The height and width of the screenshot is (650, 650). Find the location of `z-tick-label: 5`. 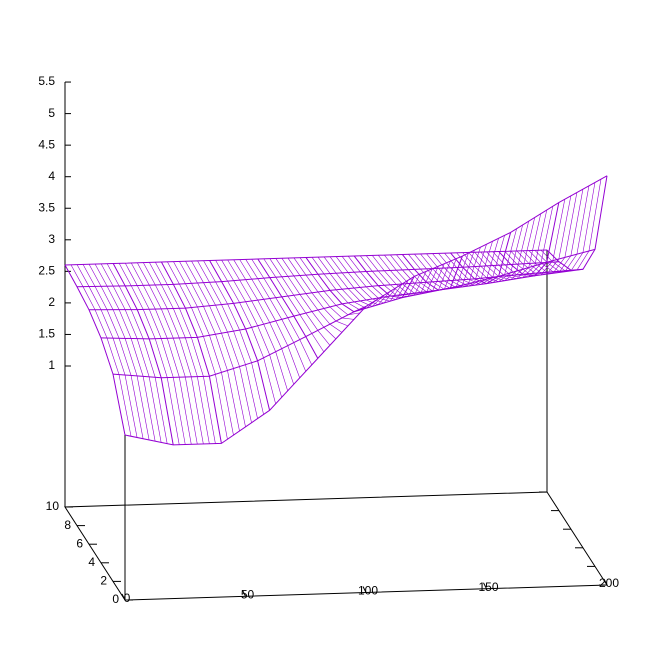

z-tick-label: 5 is located at coordinates (51, 113).